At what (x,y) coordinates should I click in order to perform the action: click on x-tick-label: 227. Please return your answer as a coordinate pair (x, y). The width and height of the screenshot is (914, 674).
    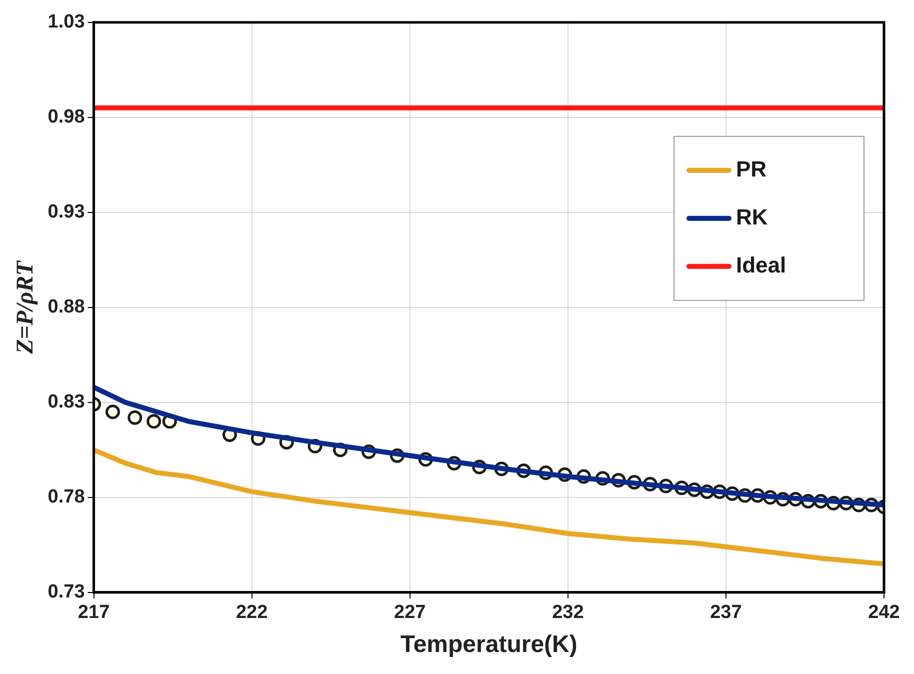
    Looking at the image, I should click on (410, 613).